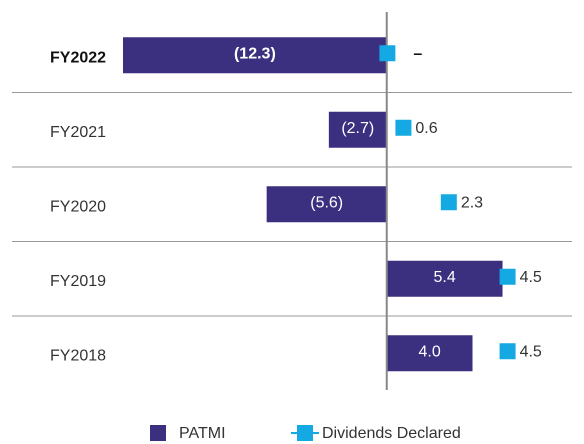  I want to click on category-label: FY2018, so click(78, 355).